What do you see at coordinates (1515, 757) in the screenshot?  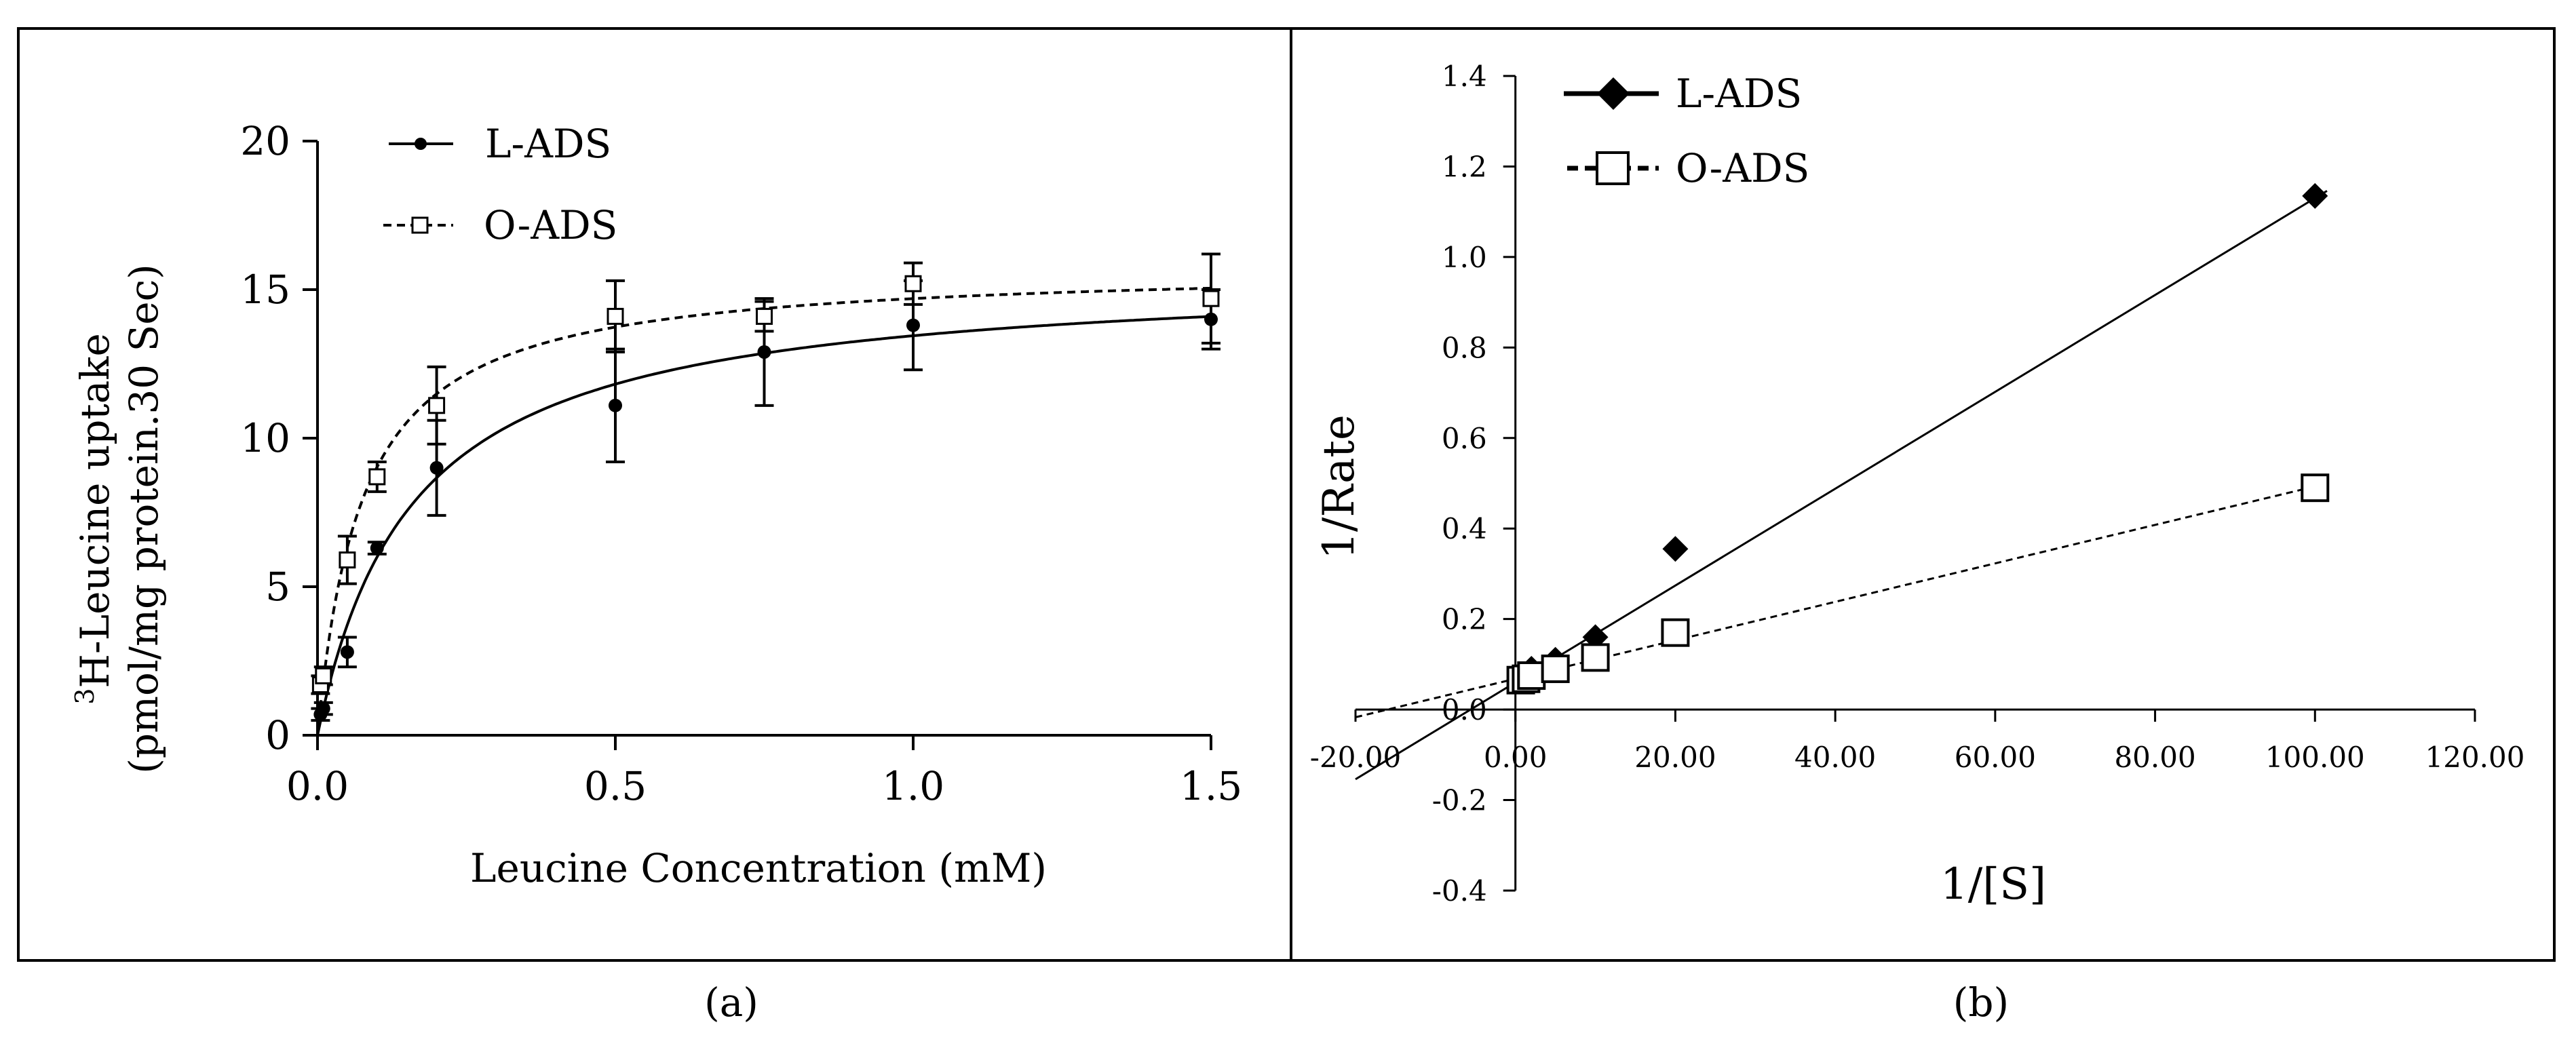 I see `panel-b-x-tick-label: 0.00` at bounding box center [1515, 757].